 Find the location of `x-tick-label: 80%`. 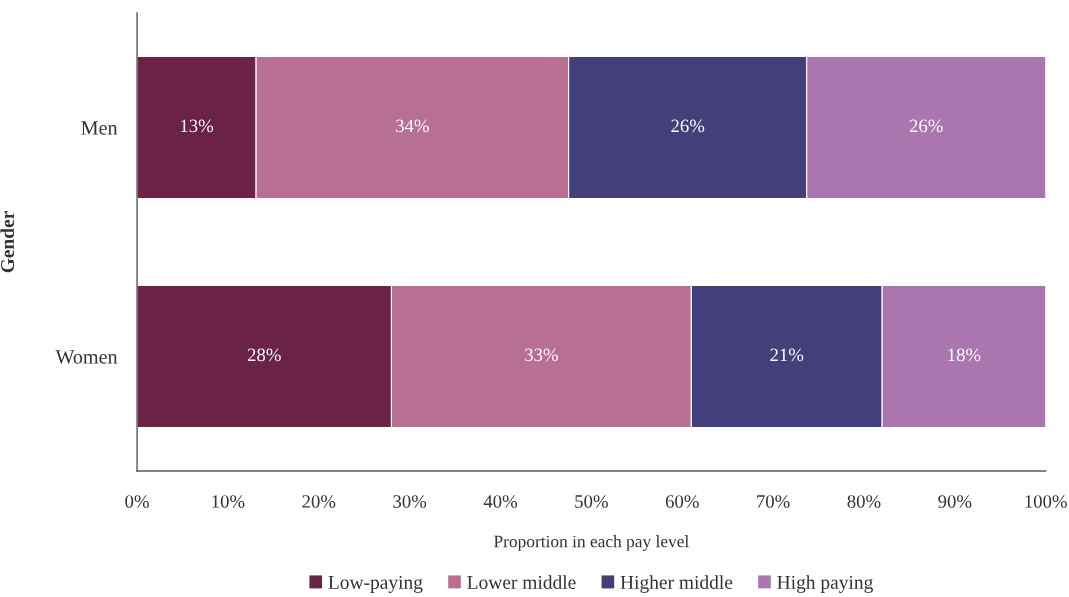

x-tick-label: 80% is located at coordinates (864, 501).